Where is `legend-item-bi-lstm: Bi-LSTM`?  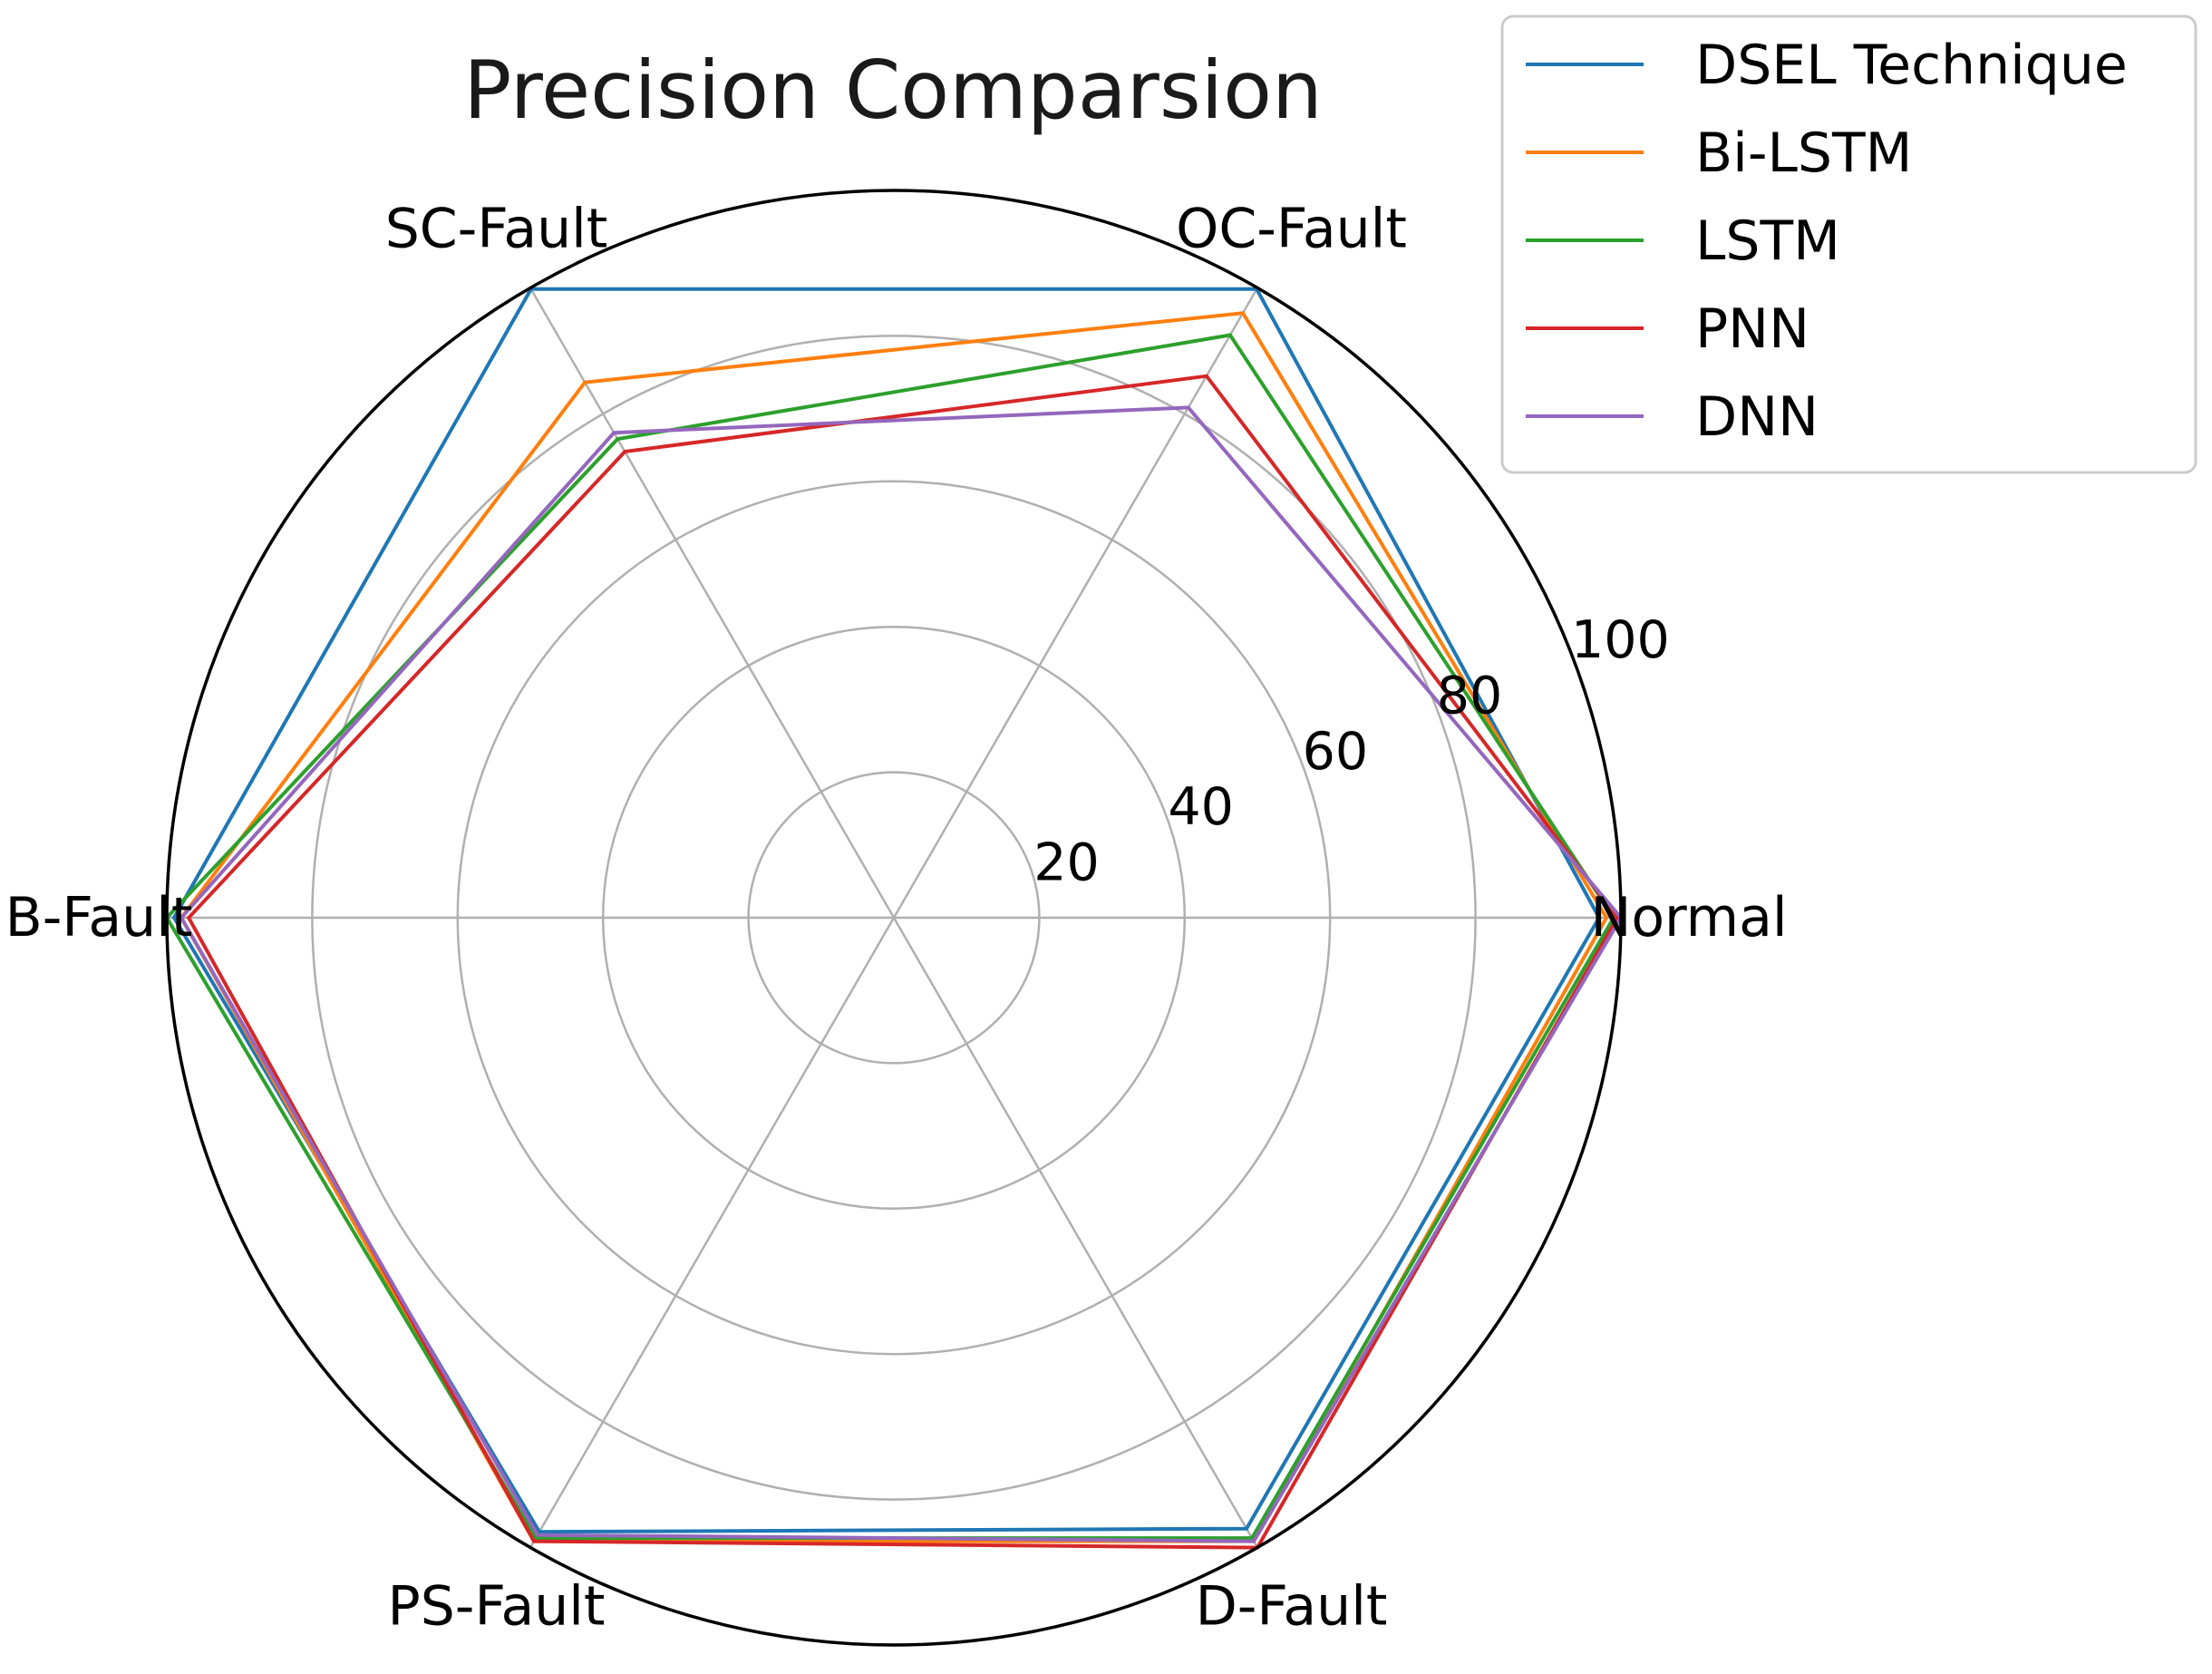 legend-item-bi-lstm: Bi-LSTM is located at coordinates (1719, 153).